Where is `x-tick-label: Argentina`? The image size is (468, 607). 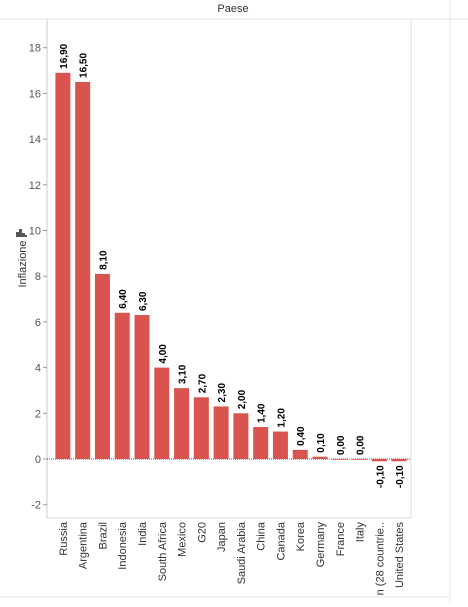 x-tick-label: Argentina is located at coordinates (84, 545).